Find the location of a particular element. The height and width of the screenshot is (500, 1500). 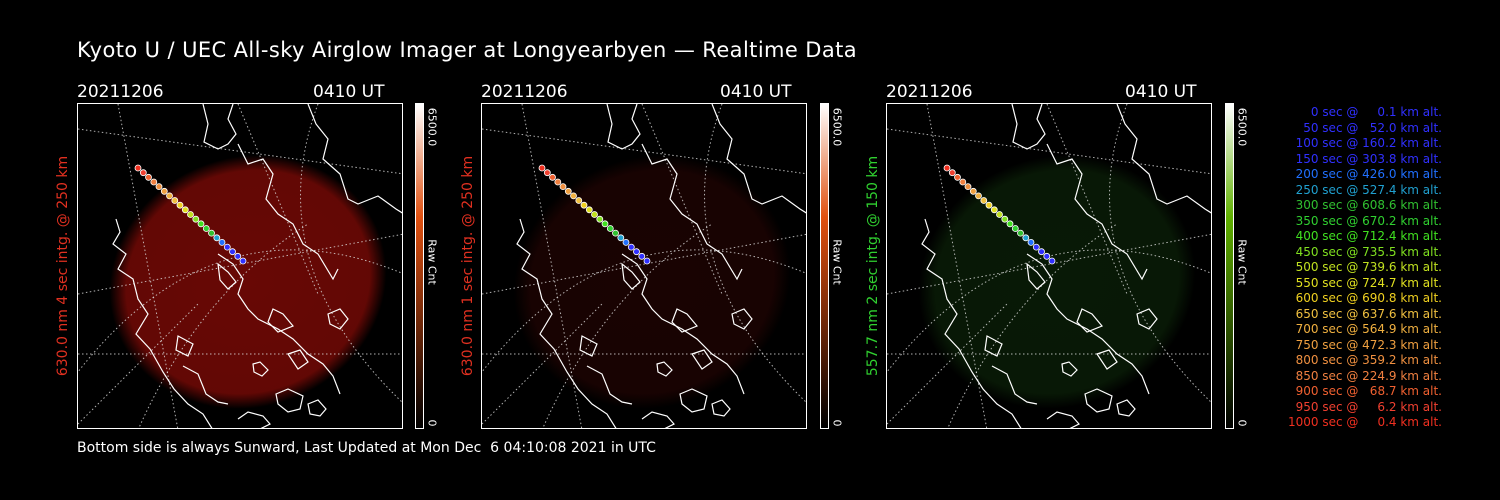

legend-row: 700 sec @ 564.9 km alt. is located at coordinates (1366, 329).